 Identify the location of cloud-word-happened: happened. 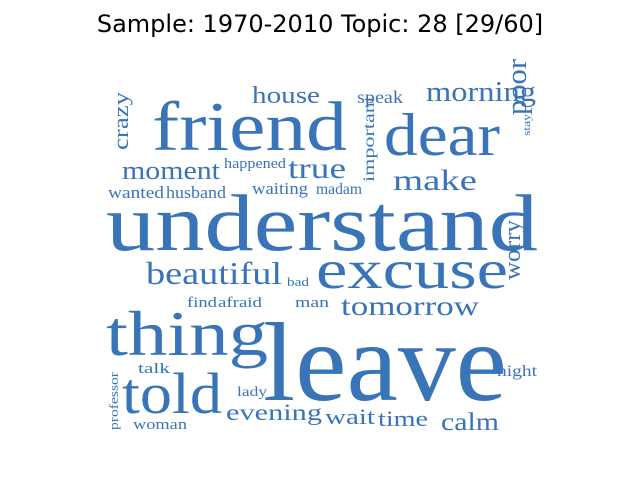
(255, 164).